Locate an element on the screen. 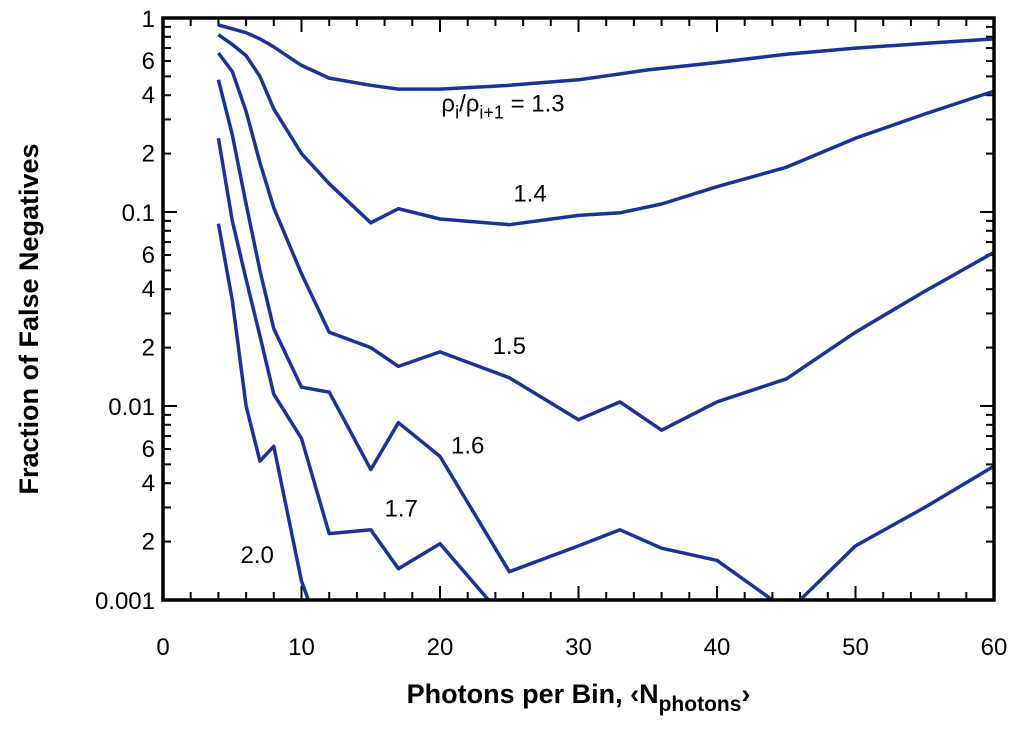  series-label-1-7: 1.7 is located at coordinates (401, 508).